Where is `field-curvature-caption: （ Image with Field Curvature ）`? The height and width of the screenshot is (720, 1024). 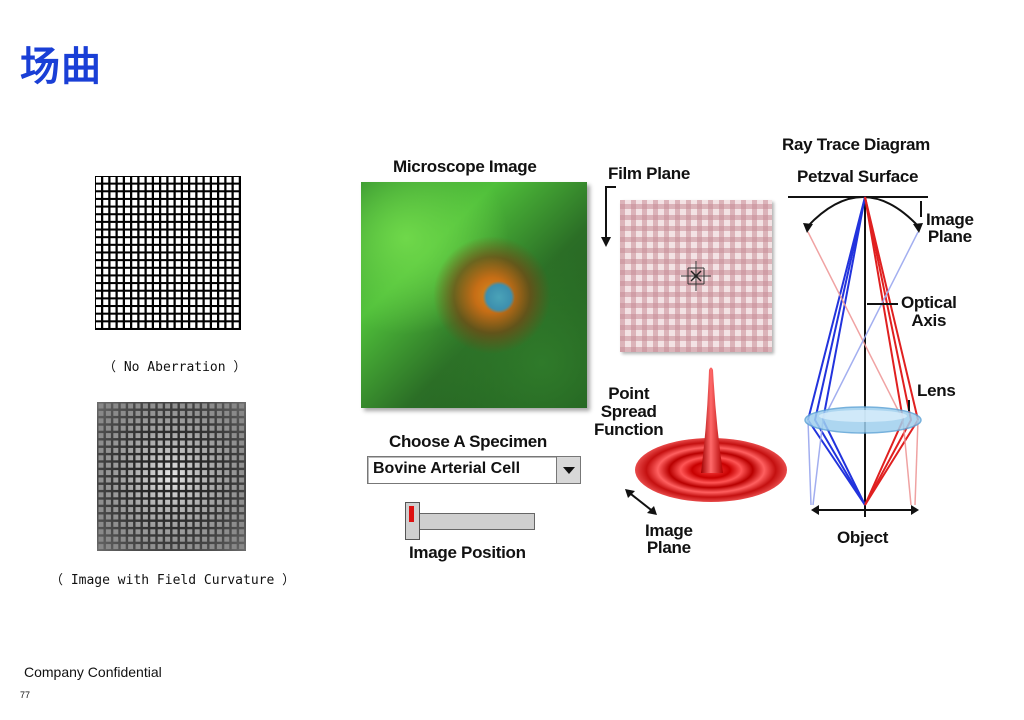 field-curvature-caption: （ Image with Field Curvature ） is located at coordinates (173, 580).